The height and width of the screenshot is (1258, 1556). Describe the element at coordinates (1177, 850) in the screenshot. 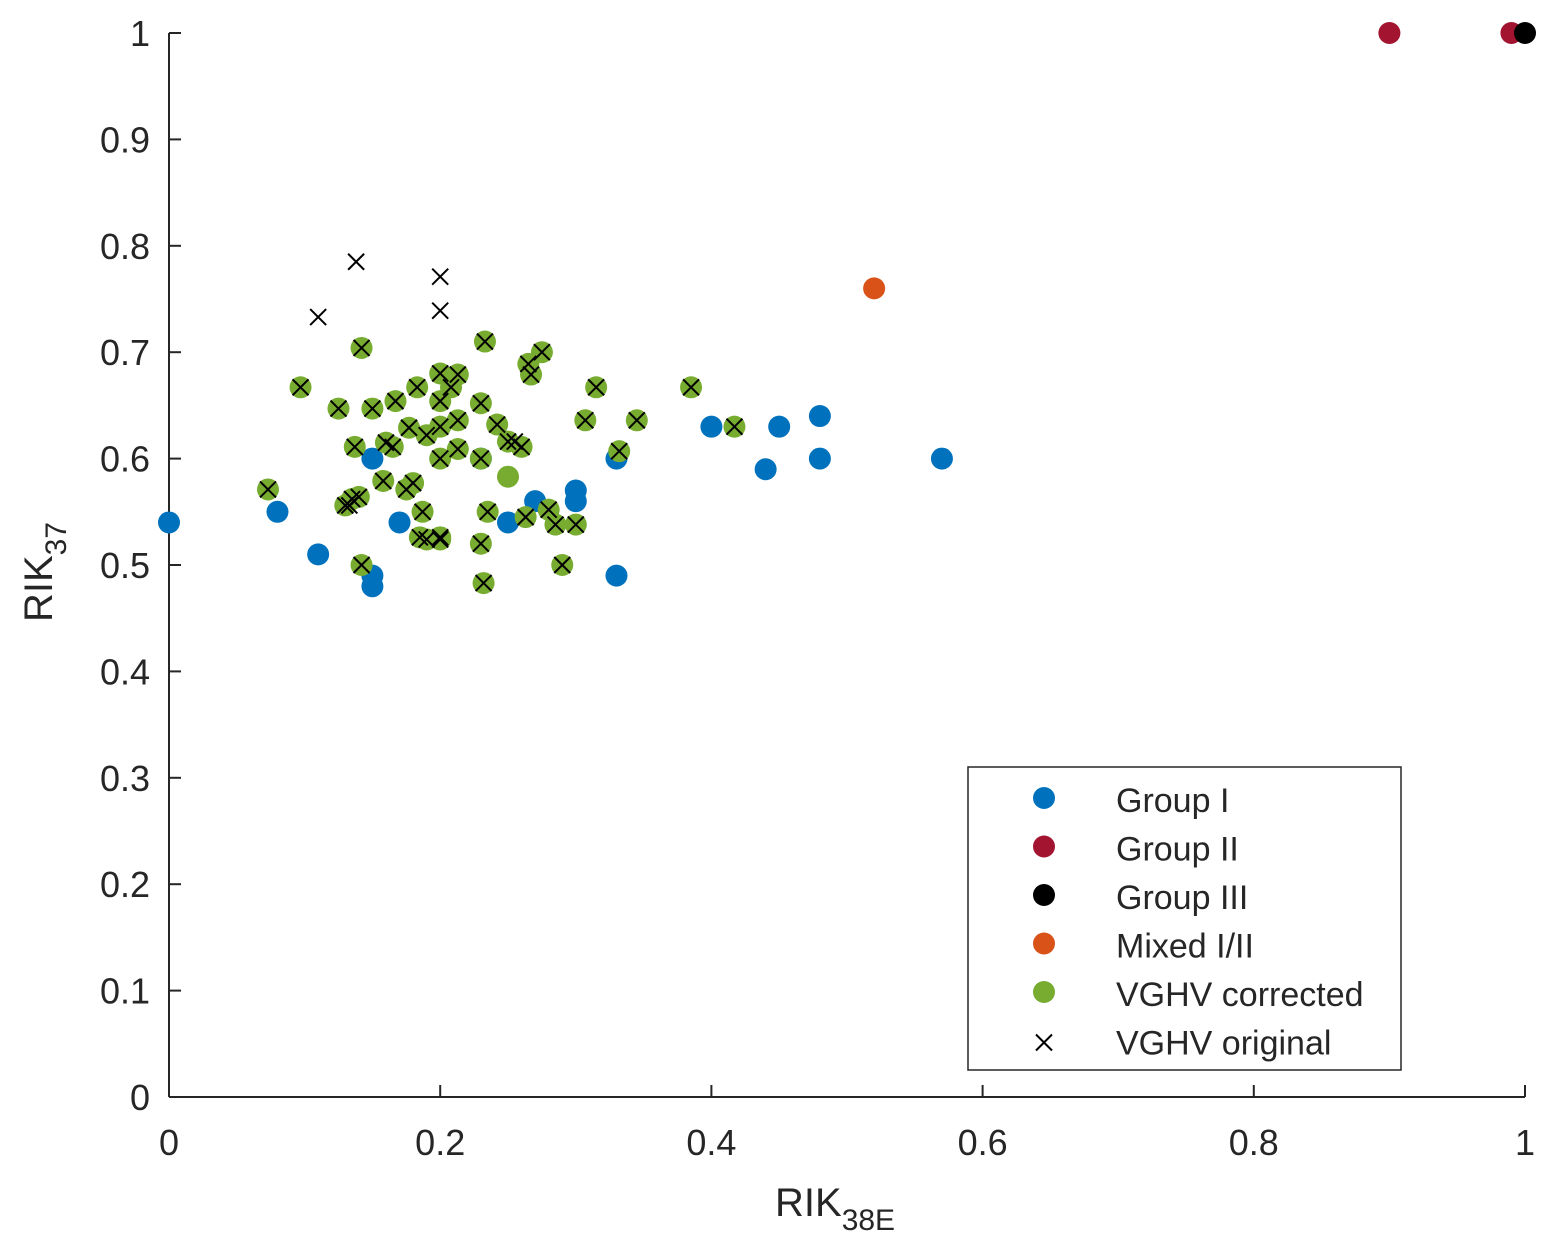

I see `legend-label: Group II` at that location.